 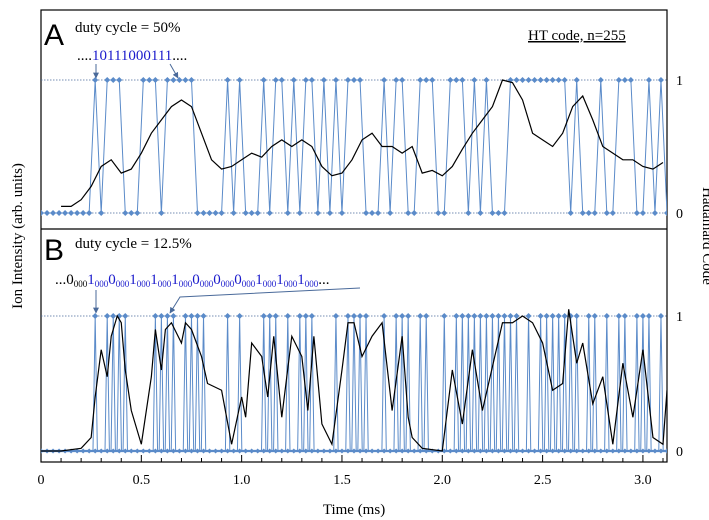 What do you see at coordinates (679, 214) in the screenshot?
I see `panel-a-right-tick-0: 0` at bounding box center [679, 214].